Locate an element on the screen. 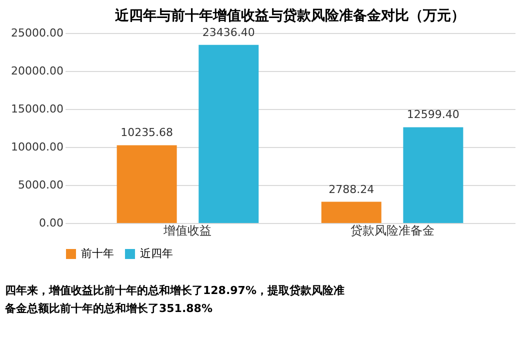  x-tick-label: 贷款风险准备金 is located at coordinates (392, 231).